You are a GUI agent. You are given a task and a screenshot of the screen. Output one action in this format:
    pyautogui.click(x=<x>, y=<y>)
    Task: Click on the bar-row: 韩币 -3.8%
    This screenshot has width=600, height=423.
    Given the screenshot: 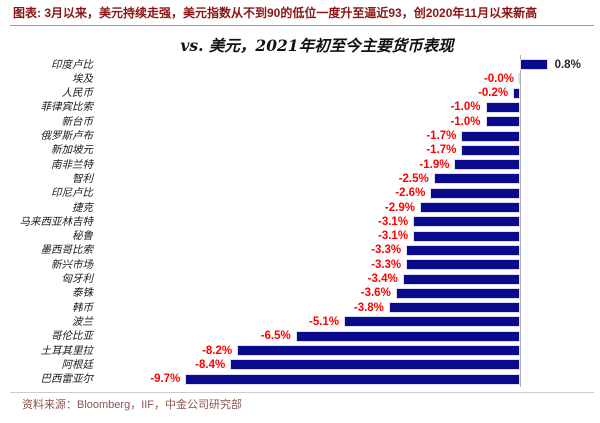 What is the action you would take?
    pyautogui.click(x=300, y=308)
    